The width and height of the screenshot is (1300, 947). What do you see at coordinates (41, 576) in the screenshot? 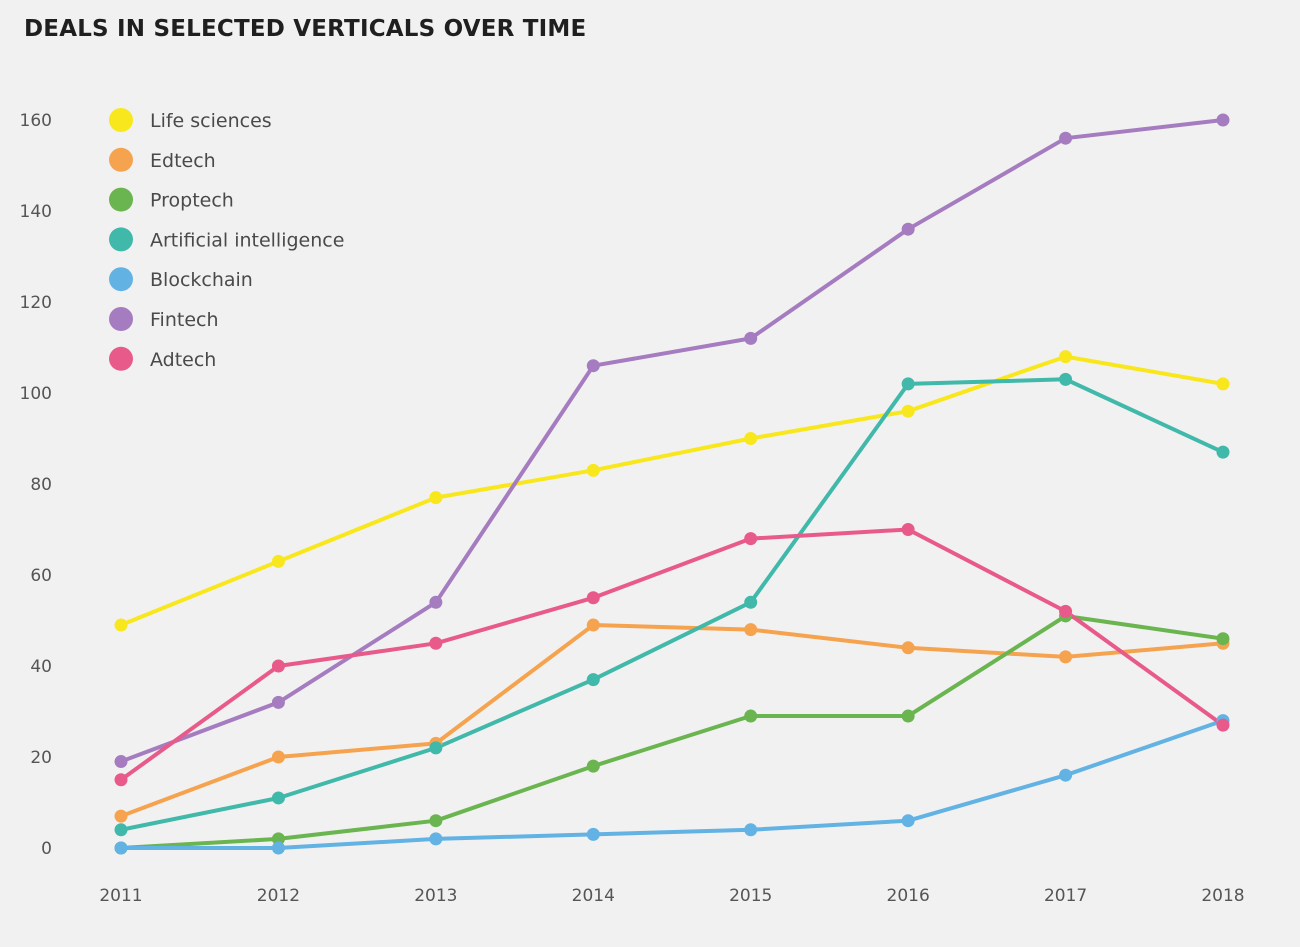
I see `y-tick-label: 60` at bounding box center [41, 576].